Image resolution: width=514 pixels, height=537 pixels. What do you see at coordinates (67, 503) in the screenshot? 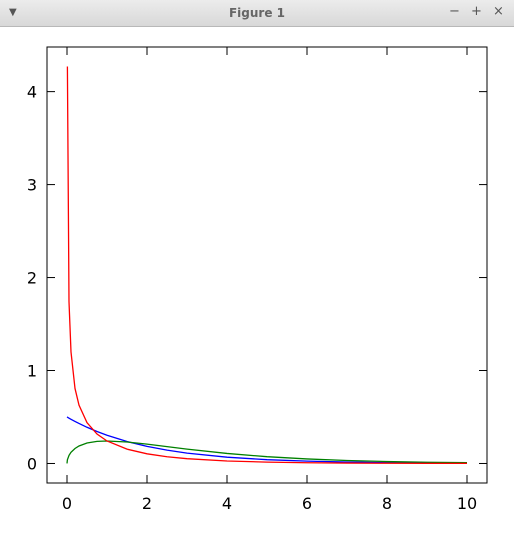
I see `x-tick-label: 0` at bounding box center [67, 503].